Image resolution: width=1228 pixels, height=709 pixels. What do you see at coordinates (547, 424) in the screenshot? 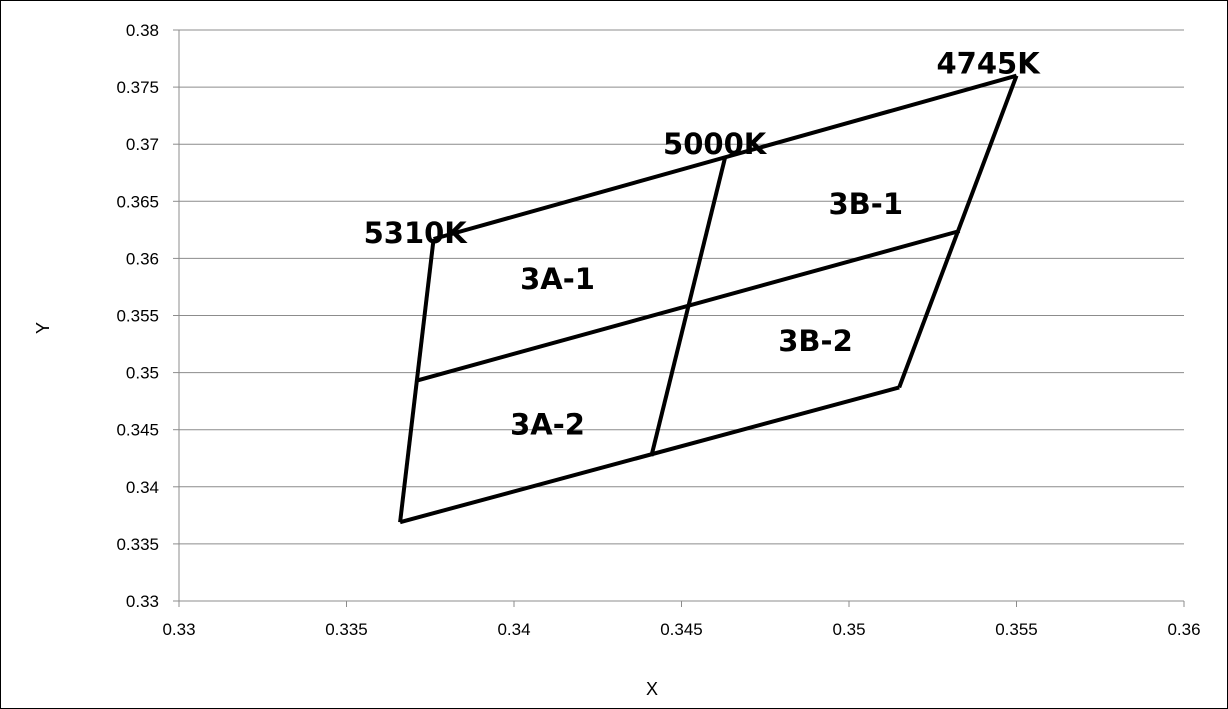
I see `annotation-3a-2: 3A-2` at bounding box center [547, 424].